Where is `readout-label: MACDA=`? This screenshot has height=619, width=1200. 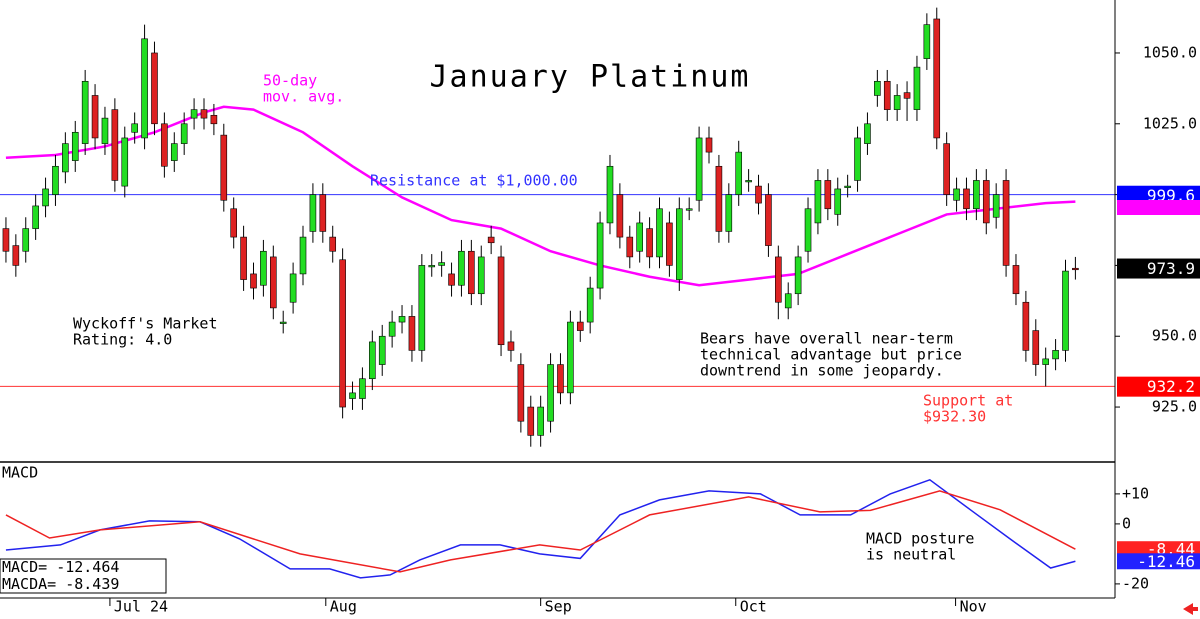 readout-label: MACDA= is located at coordinates (29, 584).